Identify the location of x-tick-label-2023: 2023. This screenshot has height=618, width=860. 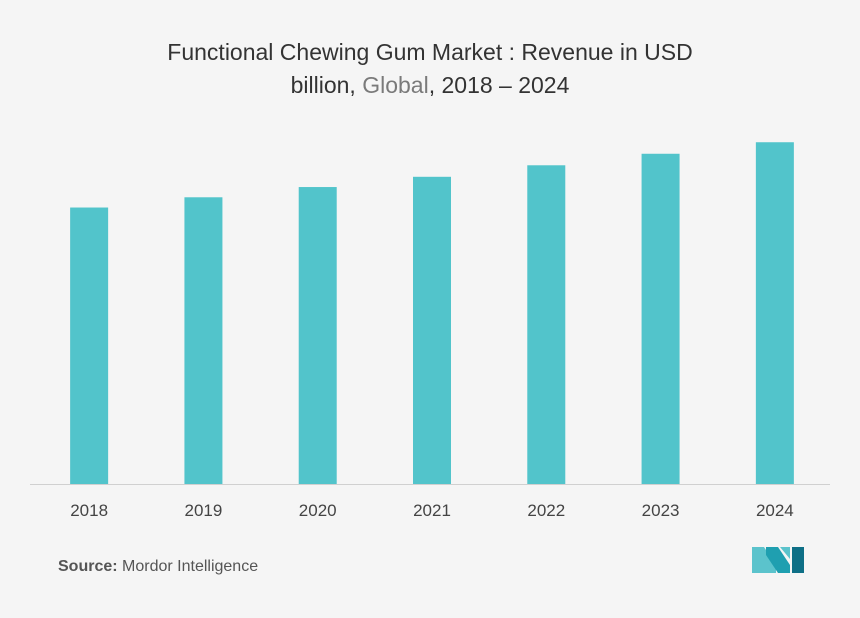
(661, 510).